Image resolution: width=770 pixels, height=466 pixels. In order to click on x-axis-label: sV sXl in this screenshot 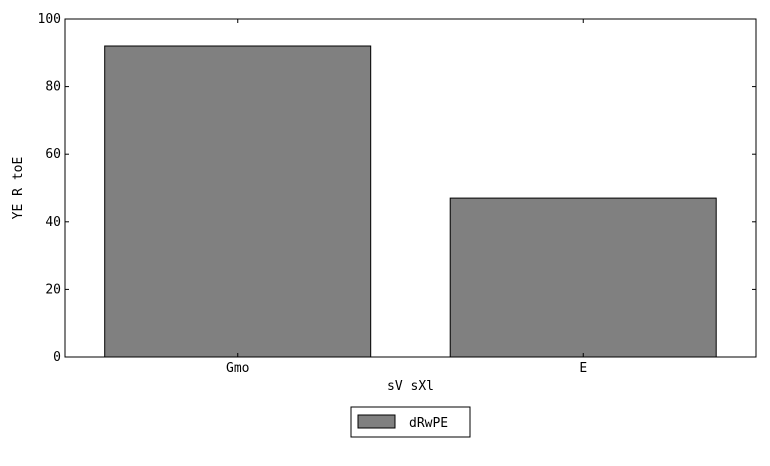, I will do `click(410, 386)`.